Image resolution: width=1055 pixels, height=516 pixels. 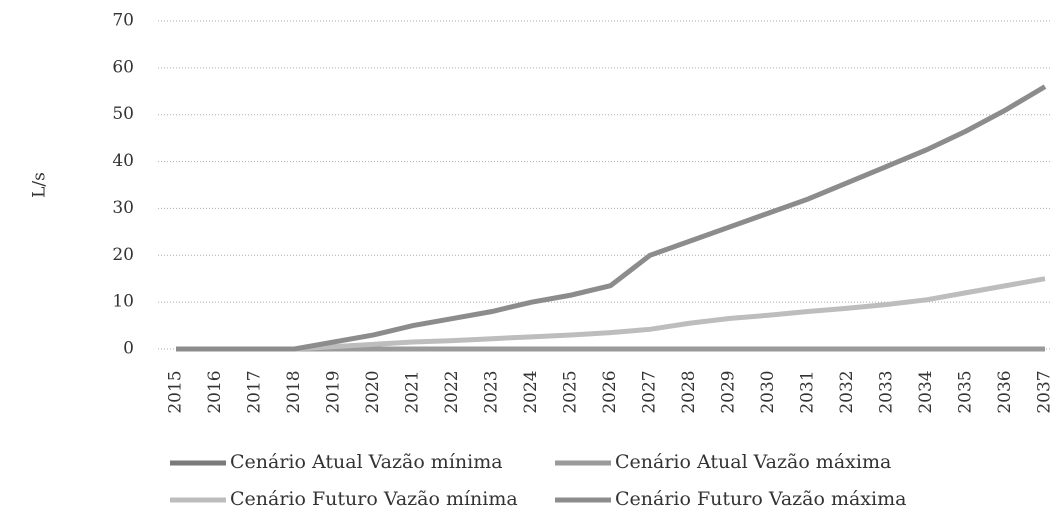 I want to click on y-tick-label: 0, so click(x=128, y=349).